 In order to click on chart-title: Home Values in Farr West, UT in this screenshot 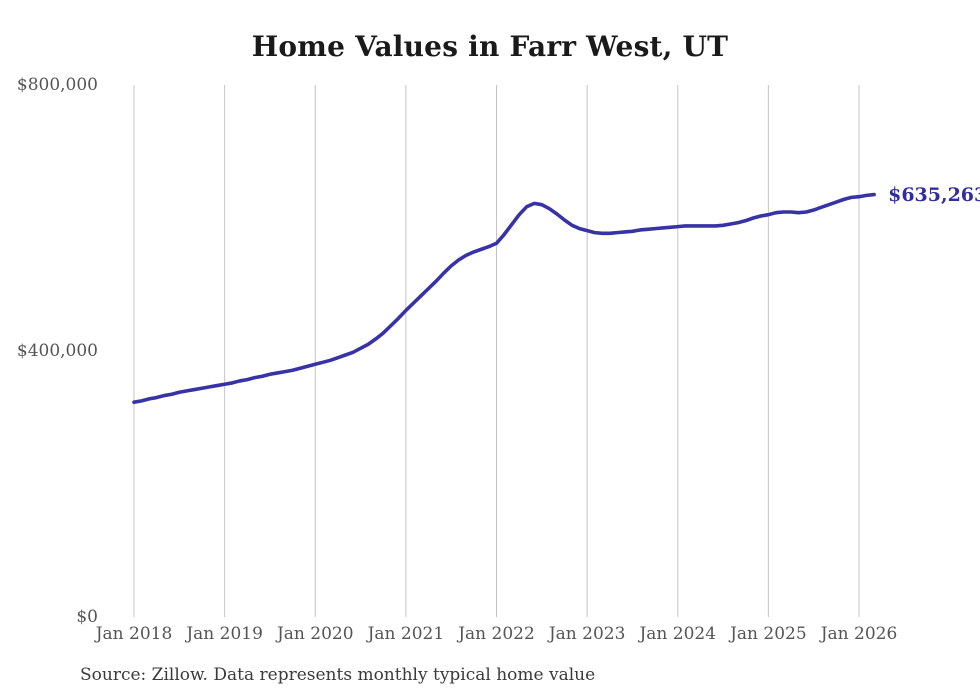, I will do `click(490, 46)`.